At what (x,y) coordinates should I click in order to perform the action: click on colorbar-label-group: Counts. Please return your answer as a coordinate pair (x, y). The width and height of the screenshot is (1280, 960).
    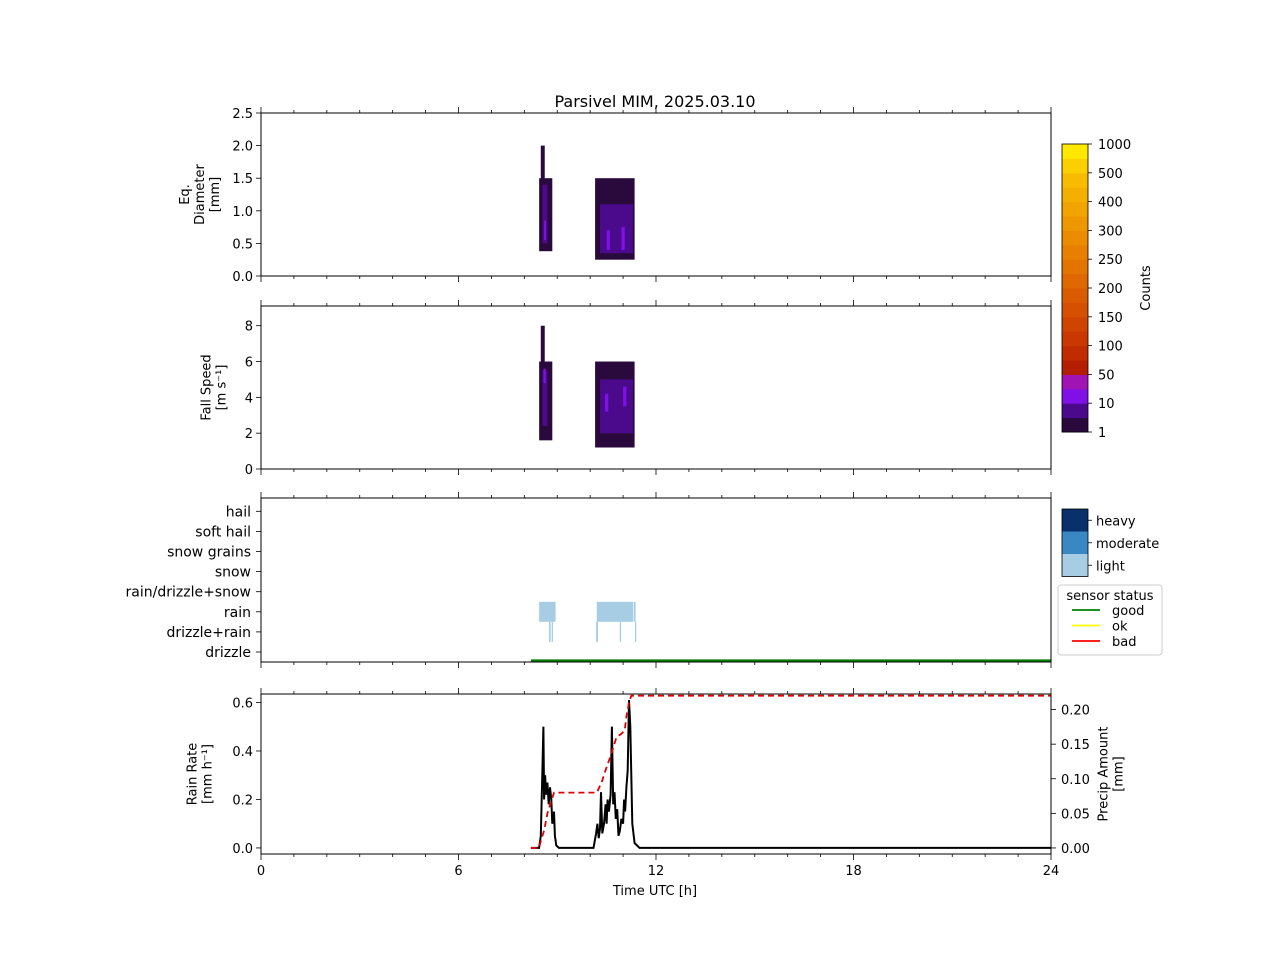
    Looking at the image, I should click on (1146, 288).